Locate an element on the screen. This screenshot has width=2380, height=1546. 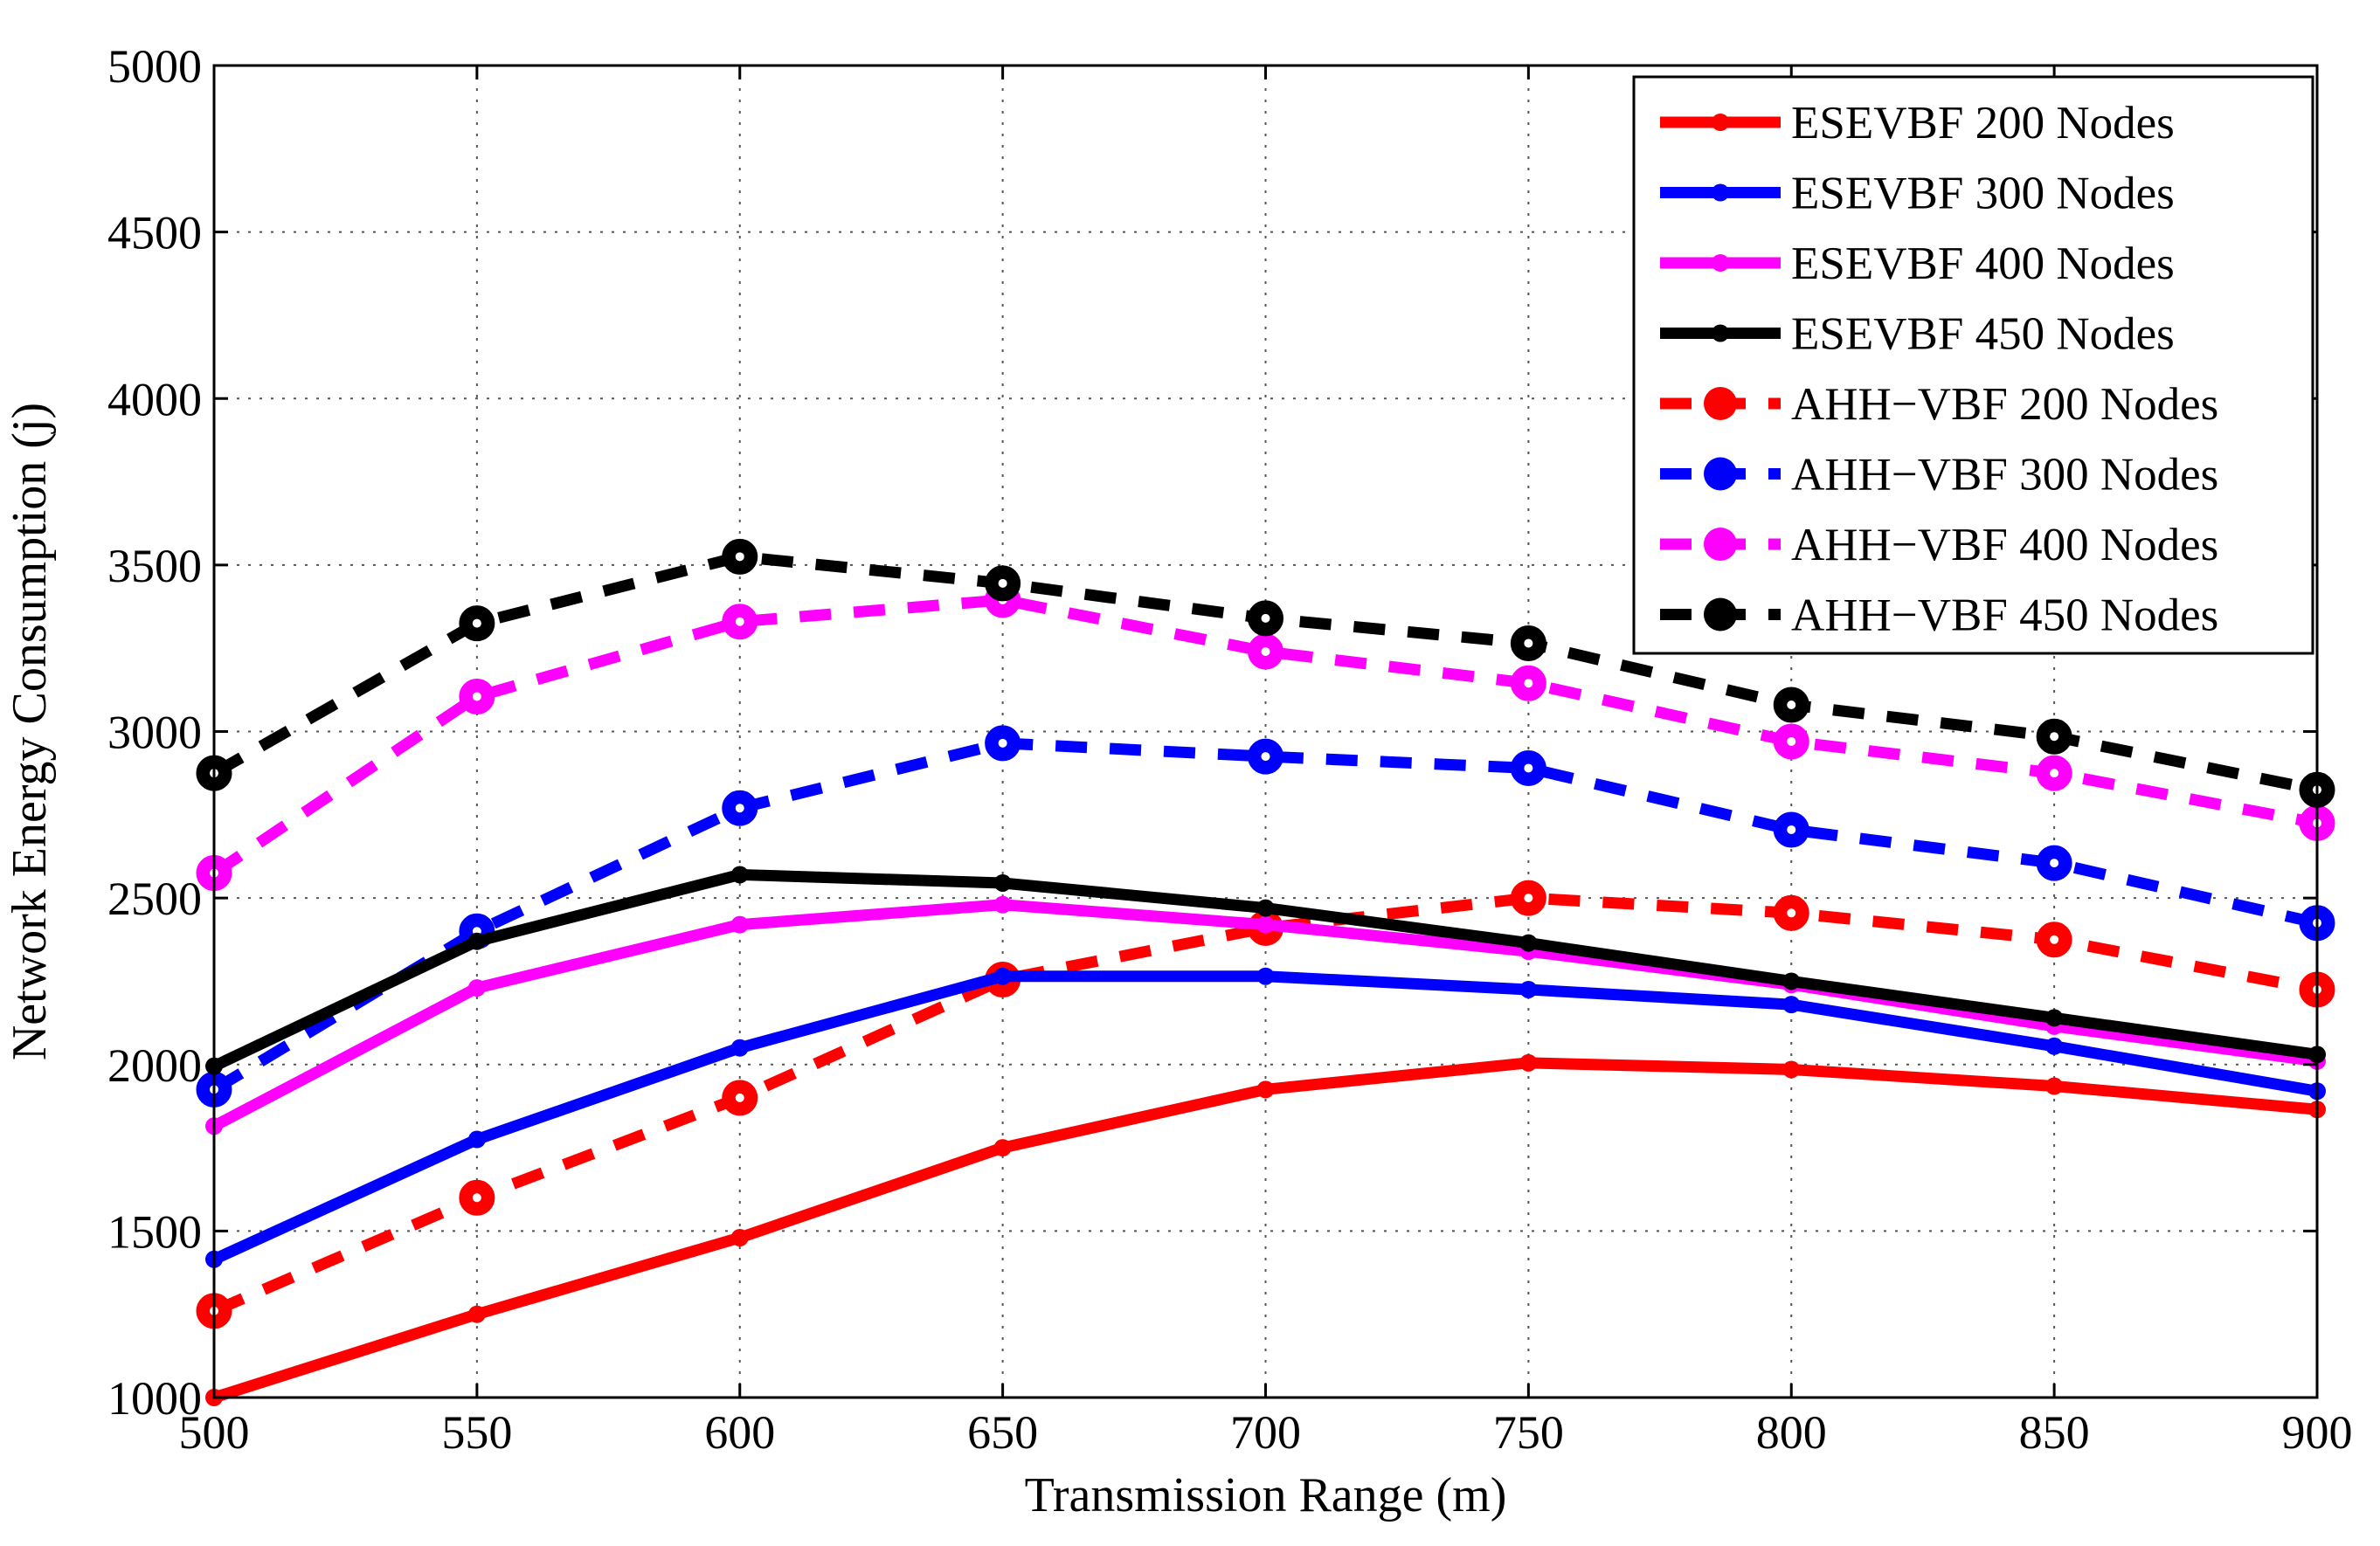
legend-label: AHH−VBF 300 Nodes is located at coordinates (2004, 475).